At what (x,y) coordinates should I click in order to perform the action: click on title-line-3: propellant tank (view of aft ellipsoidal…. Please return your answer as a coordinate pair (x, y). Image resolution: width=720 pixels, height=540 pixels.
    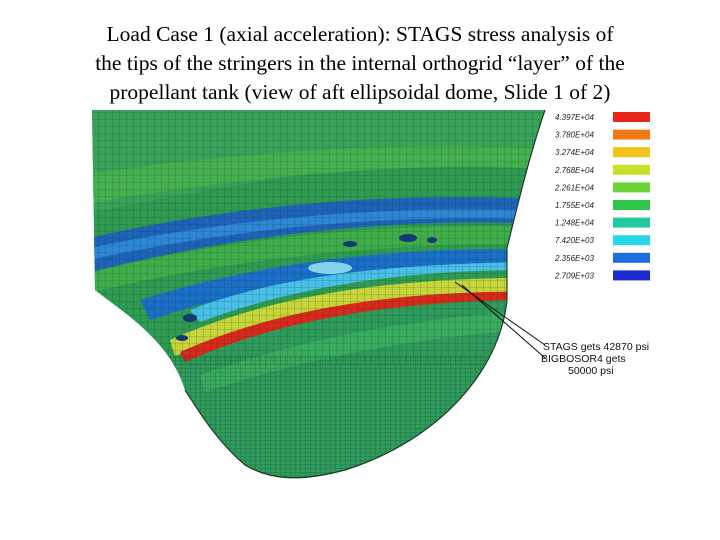
    Looking at the image, I should click on (360, 92).